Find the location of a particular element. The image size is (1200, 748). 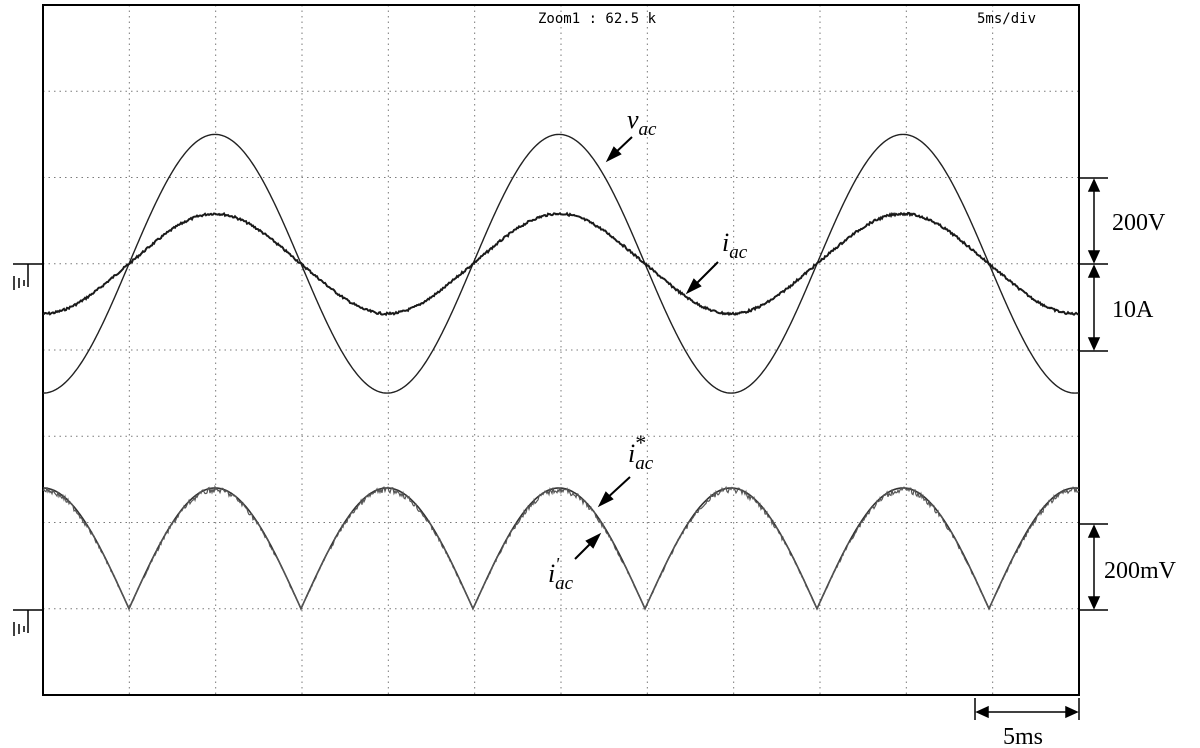

label-iac-ref: i* ac is located at coordinates (641, 452).